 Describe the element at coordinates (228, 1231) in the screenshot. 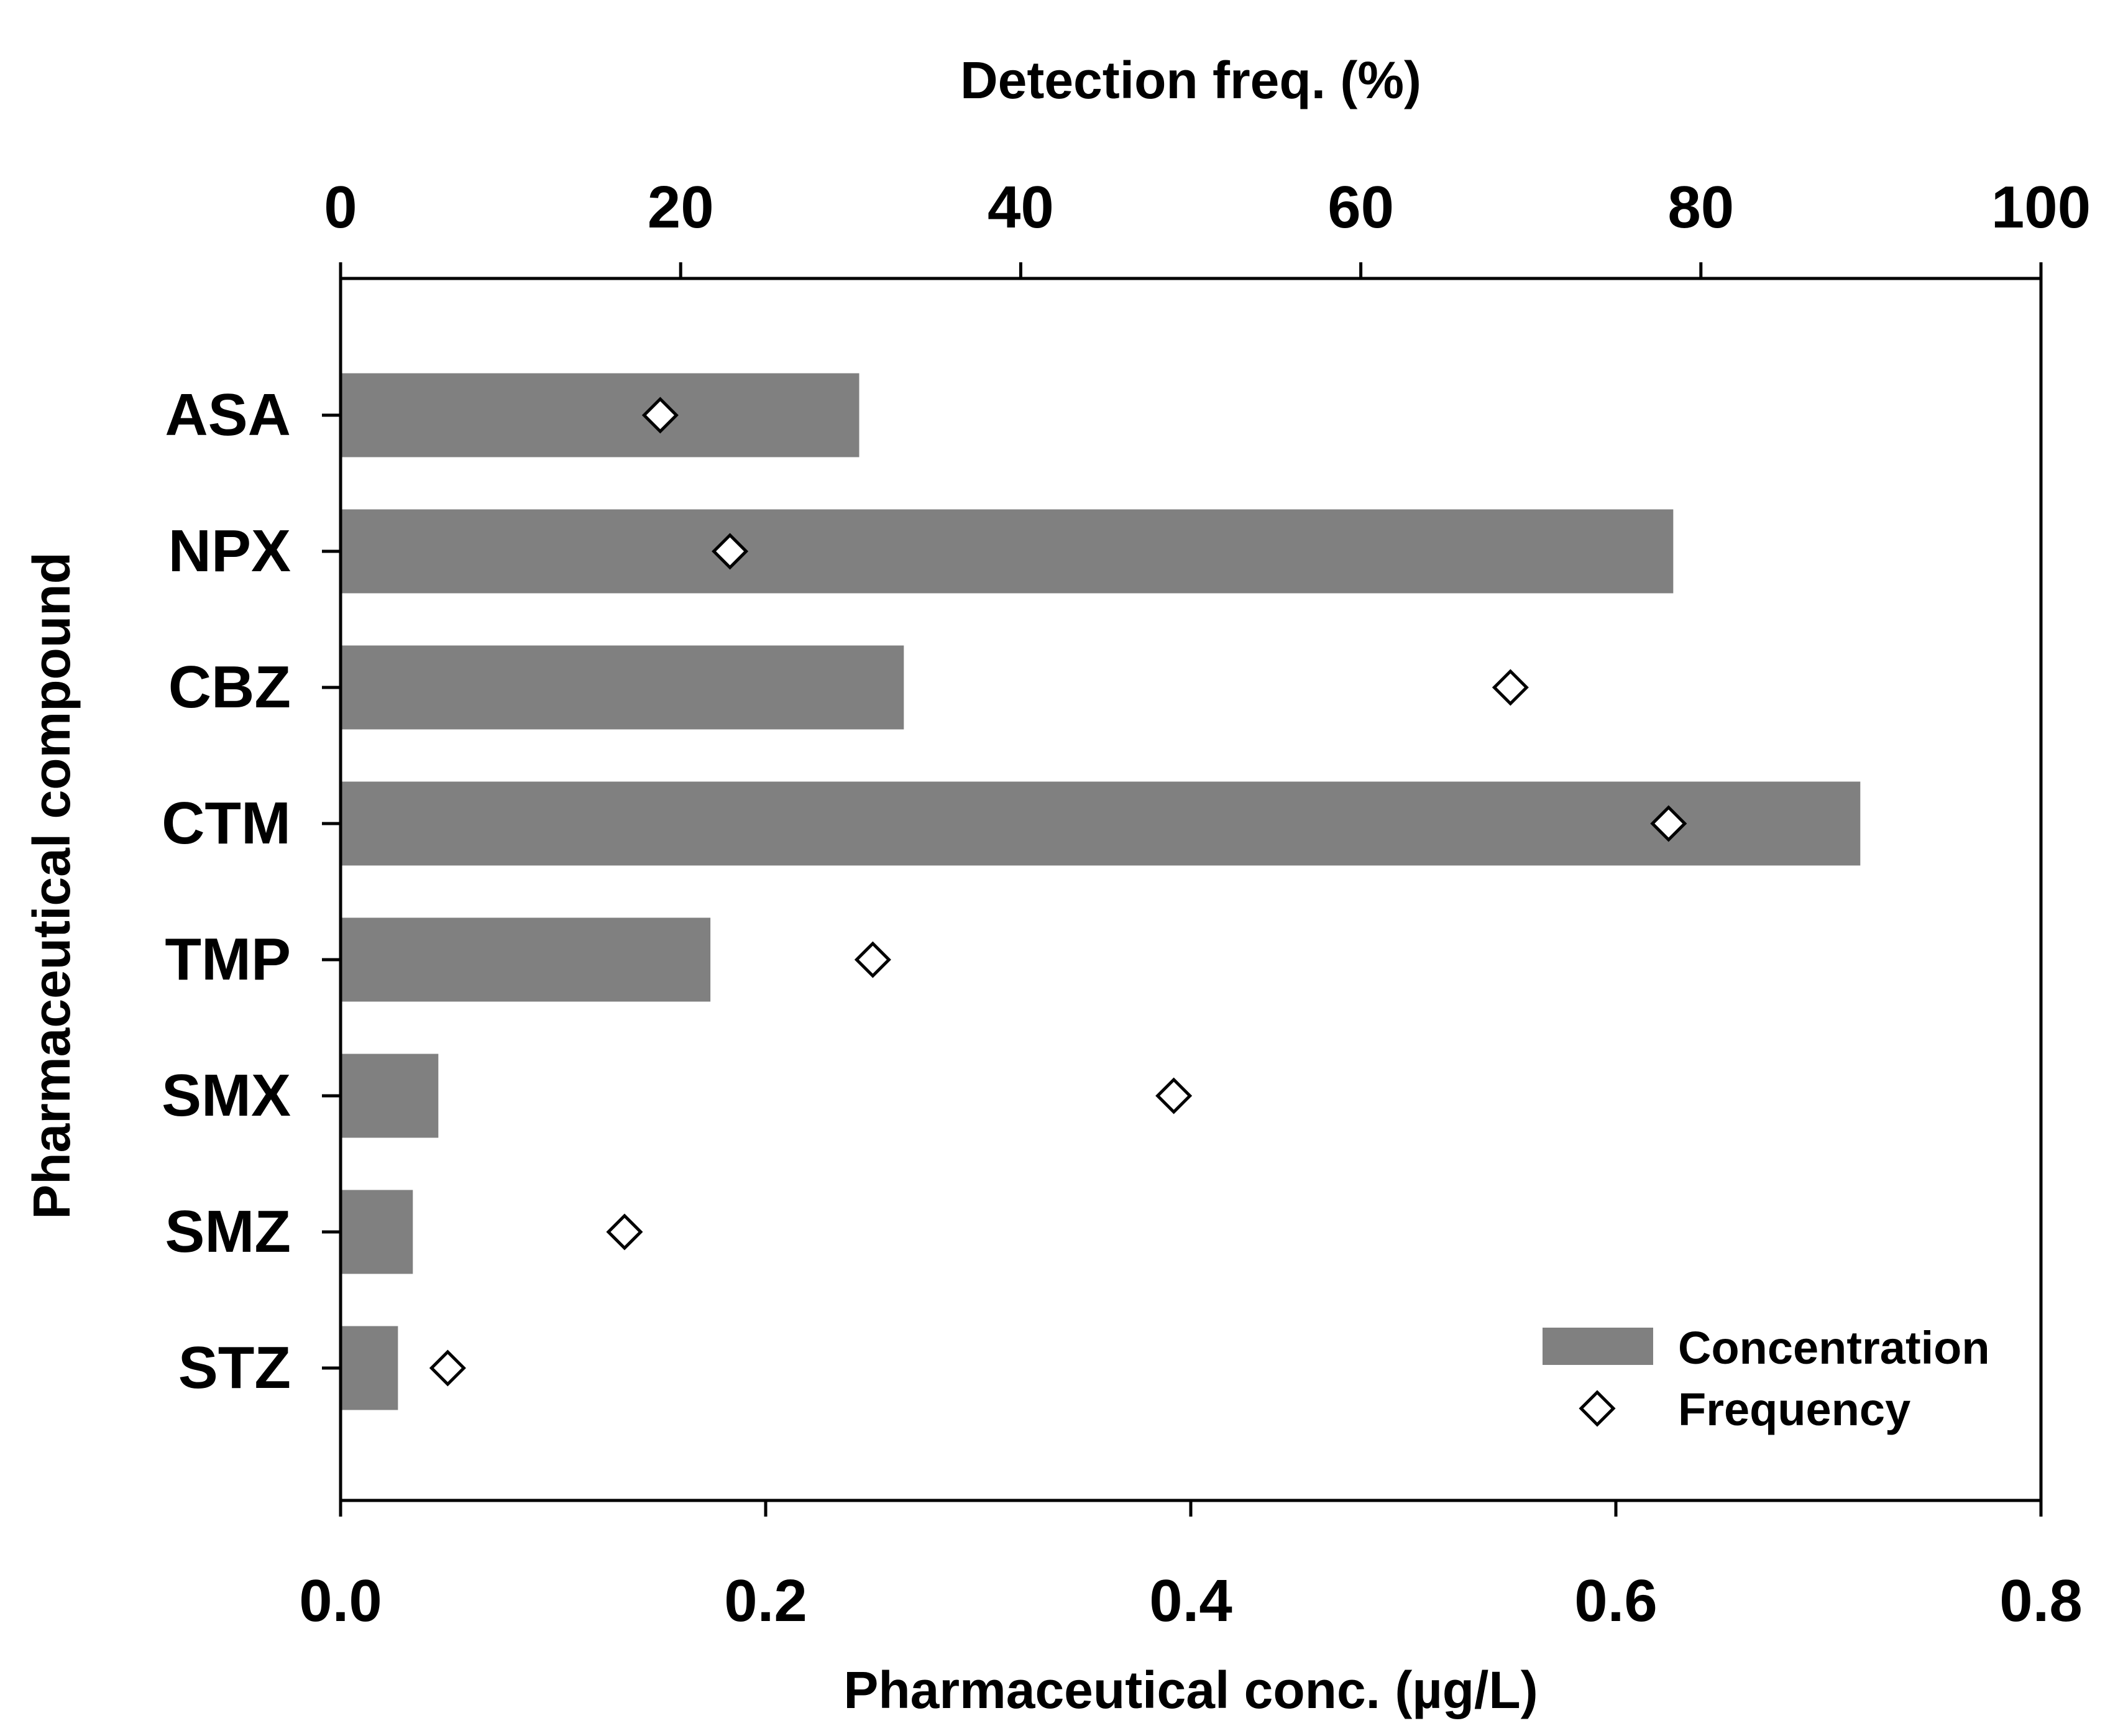

I see `y-tick-label-smz: SMZ` at that location.